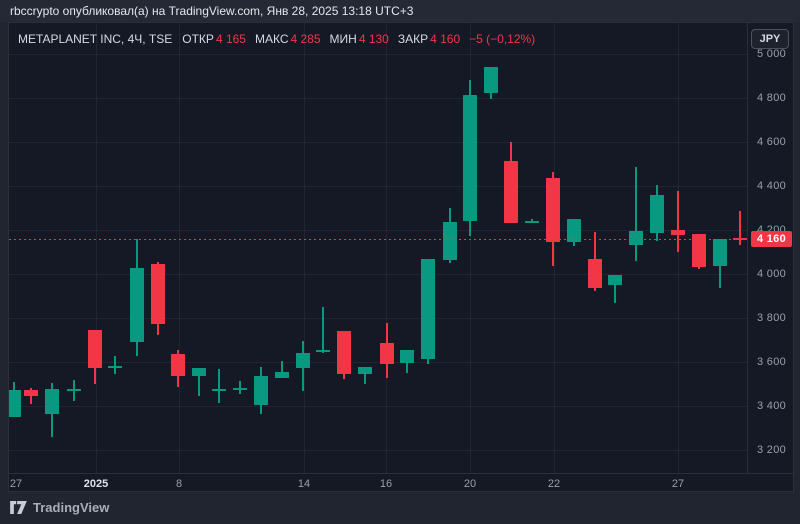 This screenshot has height=524, width=800. What do you see at coordinates (772, 449) in the screenshot?
I see `price-tick-label: 3 200` at bounding box center [772, 449].